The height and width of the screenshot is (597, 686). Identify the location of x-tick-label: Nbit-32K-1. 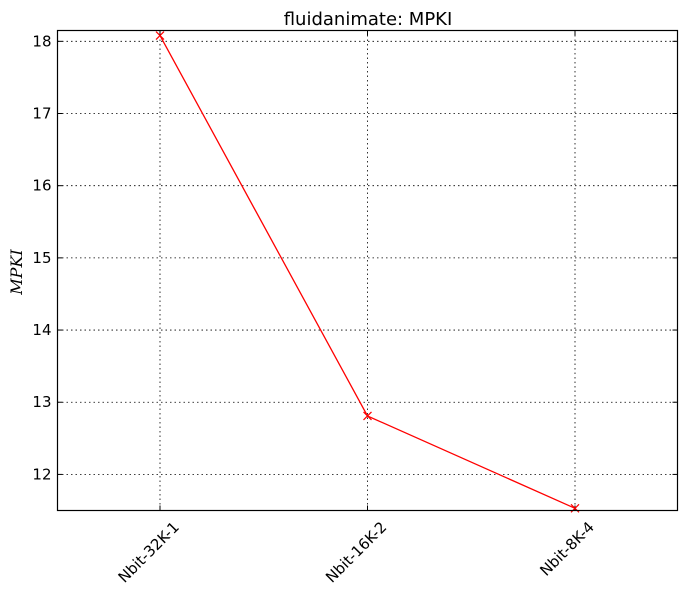
(149, 552).